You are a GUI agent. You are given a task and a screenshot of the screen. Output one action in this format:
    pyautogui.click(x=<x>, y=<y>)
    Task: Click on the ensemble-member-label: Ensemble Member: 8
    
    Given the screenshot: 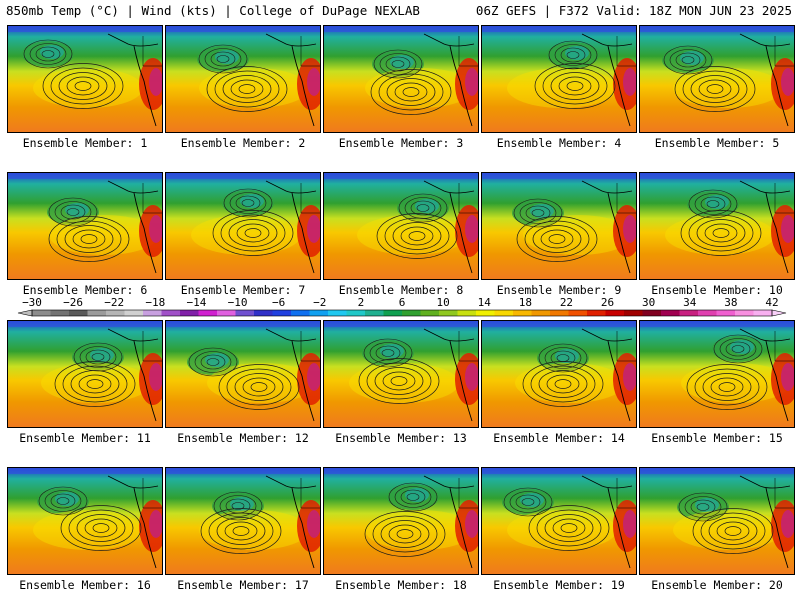 What is the action you would take?
    pyautogui.click(x=401, y=290)
    